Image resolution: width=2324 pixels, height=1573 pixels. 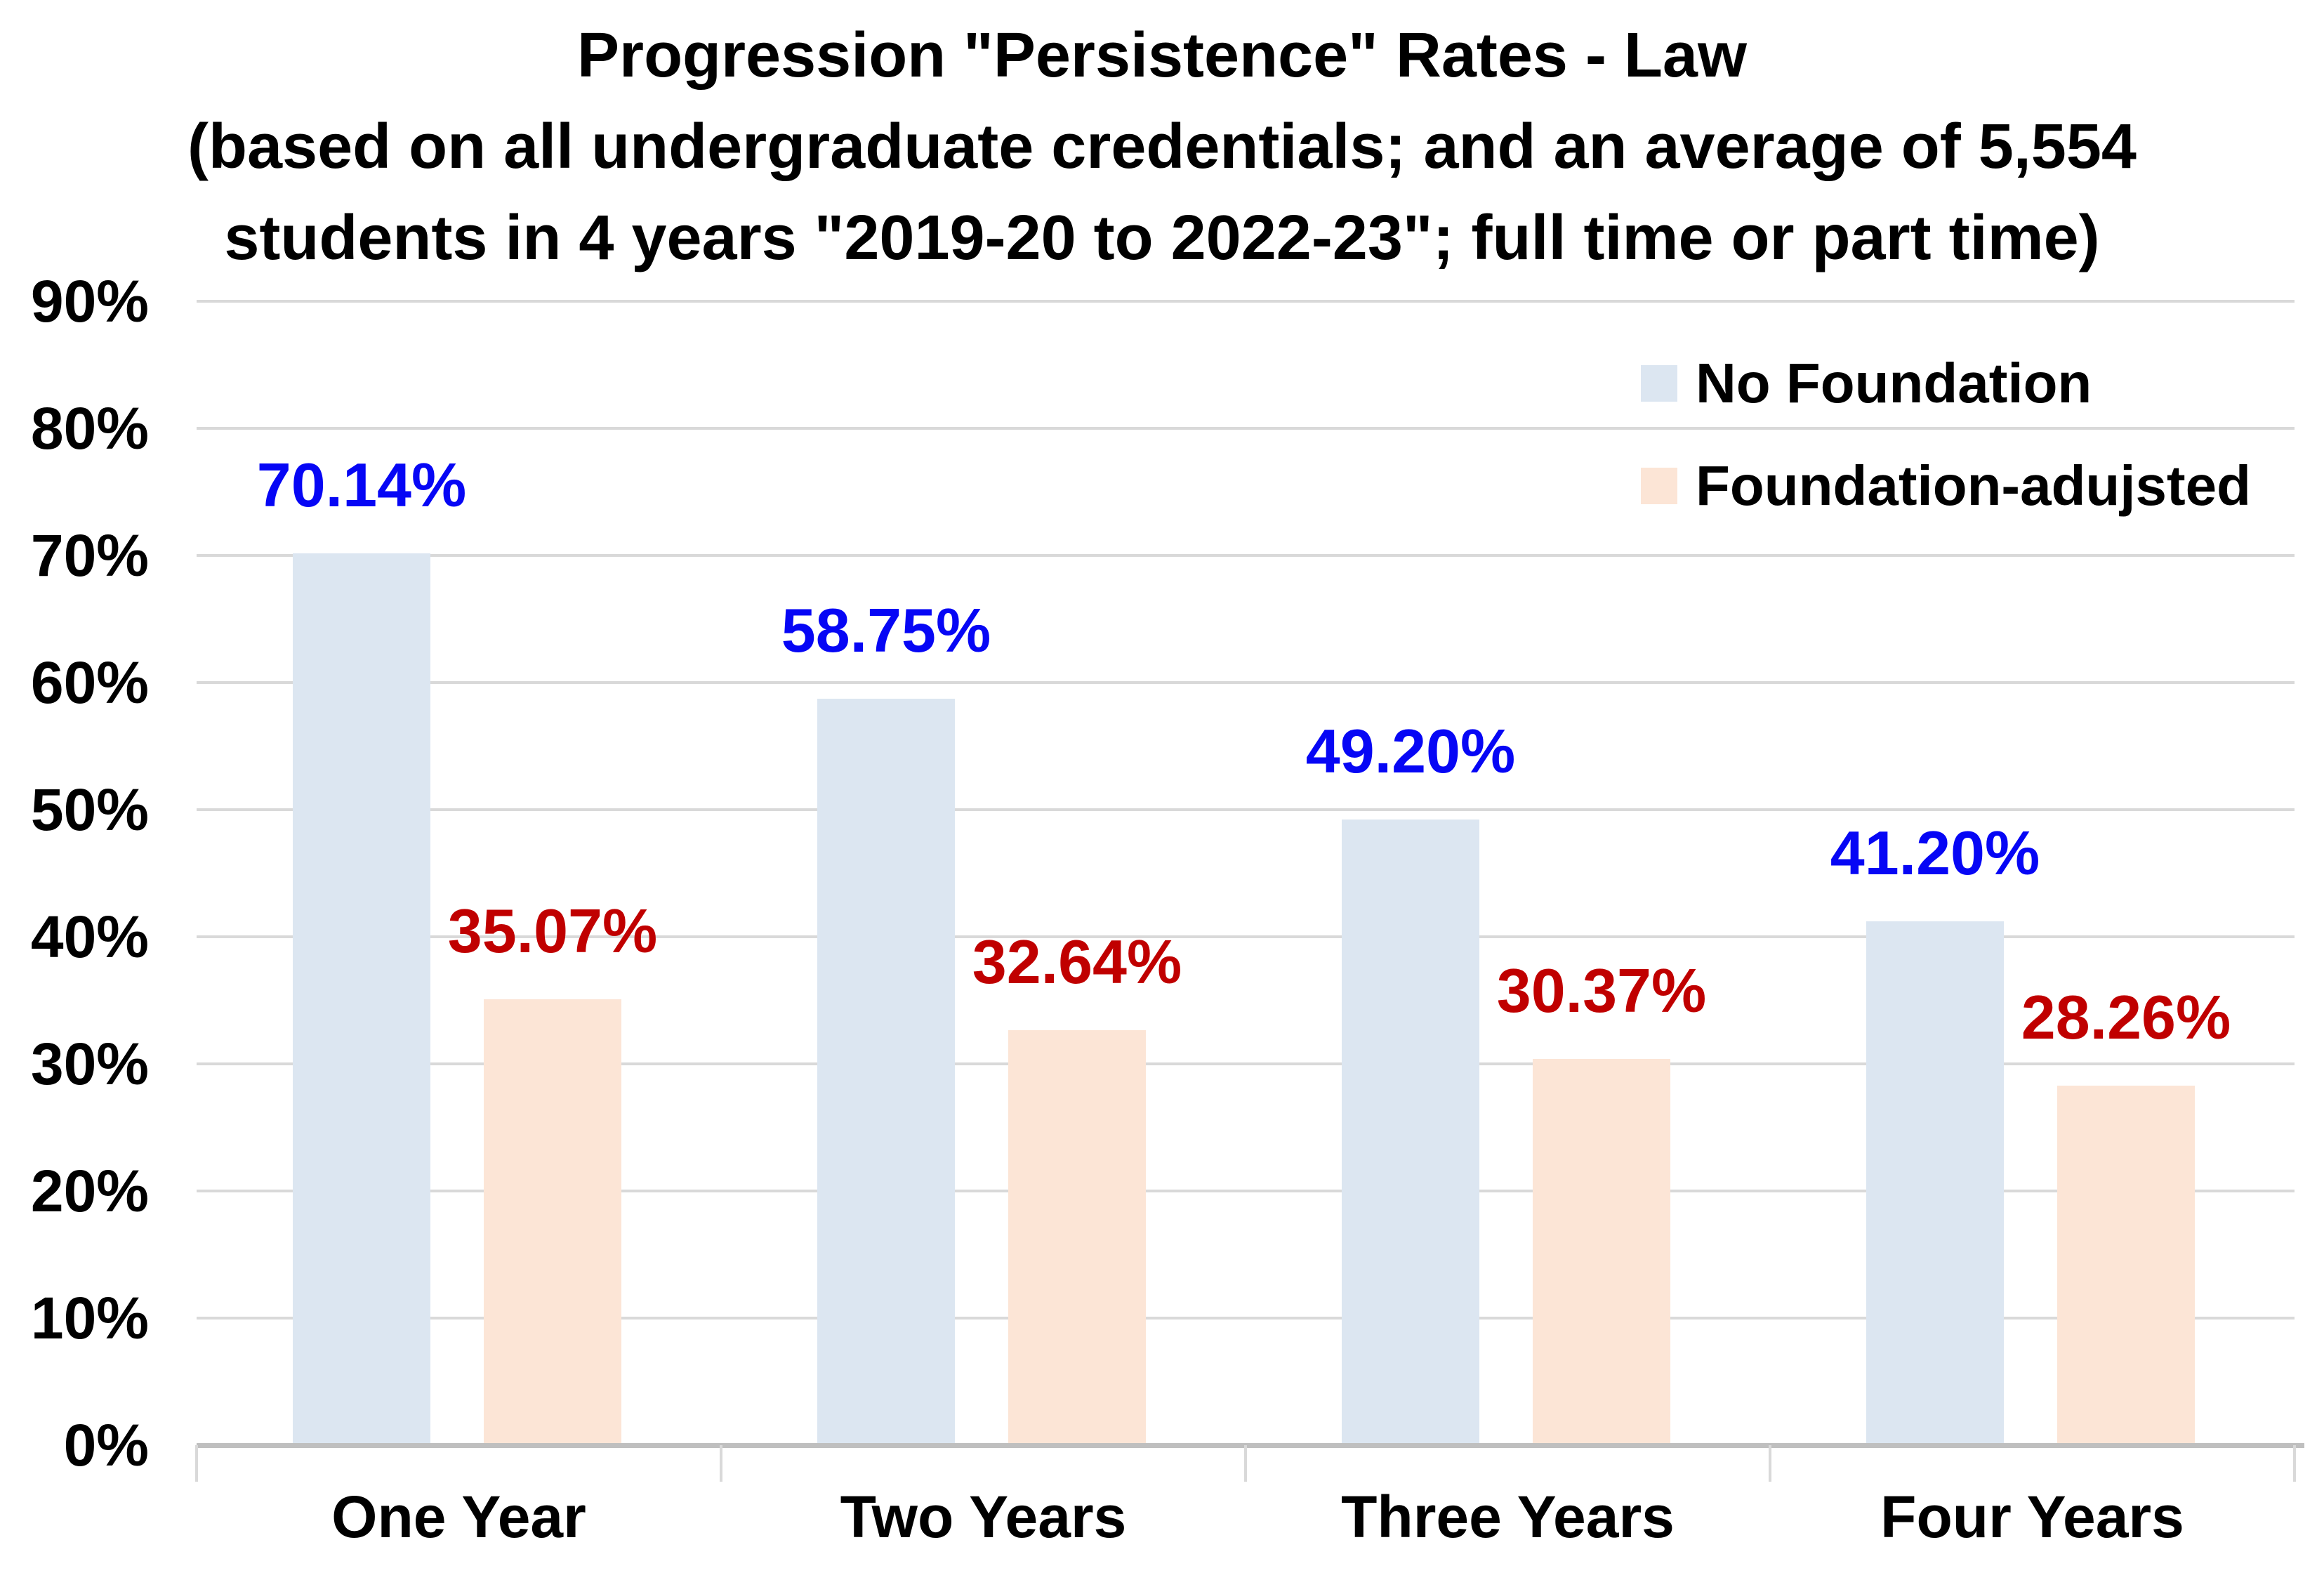 What do you see at coordinates (1410, 751) in the screenshot?
I see `value-label-no-foundation-three-years: 49.20%` at bounding box center [1410, 751].